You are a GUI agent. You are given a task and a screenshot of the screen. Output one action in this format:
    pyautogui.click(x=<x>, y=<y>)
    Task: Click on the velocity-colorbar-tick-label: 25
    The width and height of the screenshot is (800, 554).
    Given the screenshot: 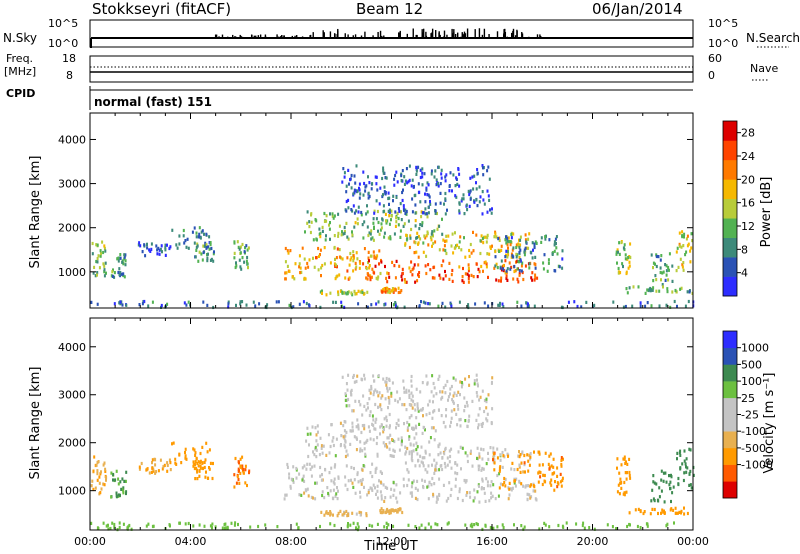 What is the action you would take?
    pyautogui.click(x=748, y=398)
    